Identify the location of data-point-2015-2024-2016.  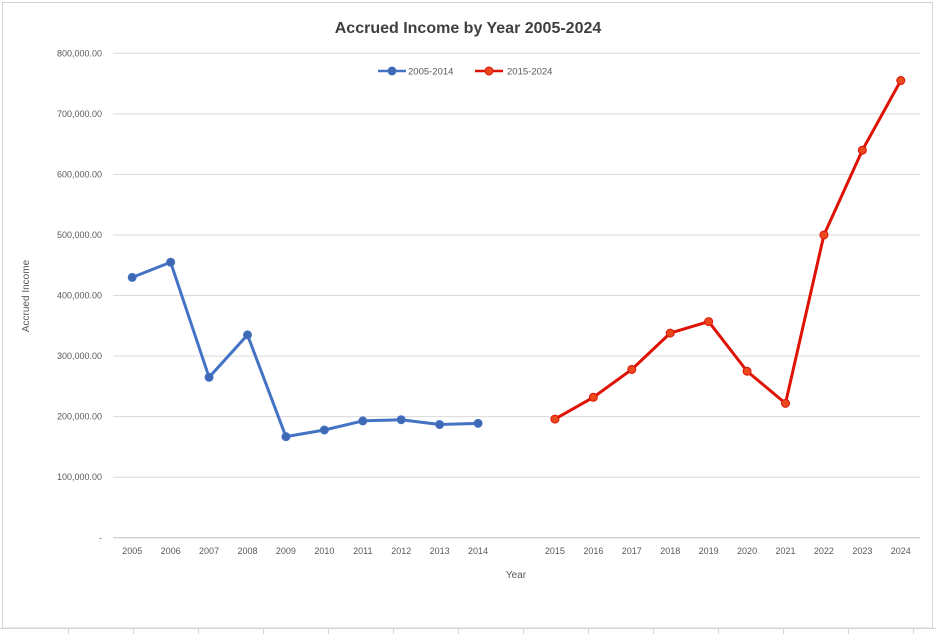
(593, 397).